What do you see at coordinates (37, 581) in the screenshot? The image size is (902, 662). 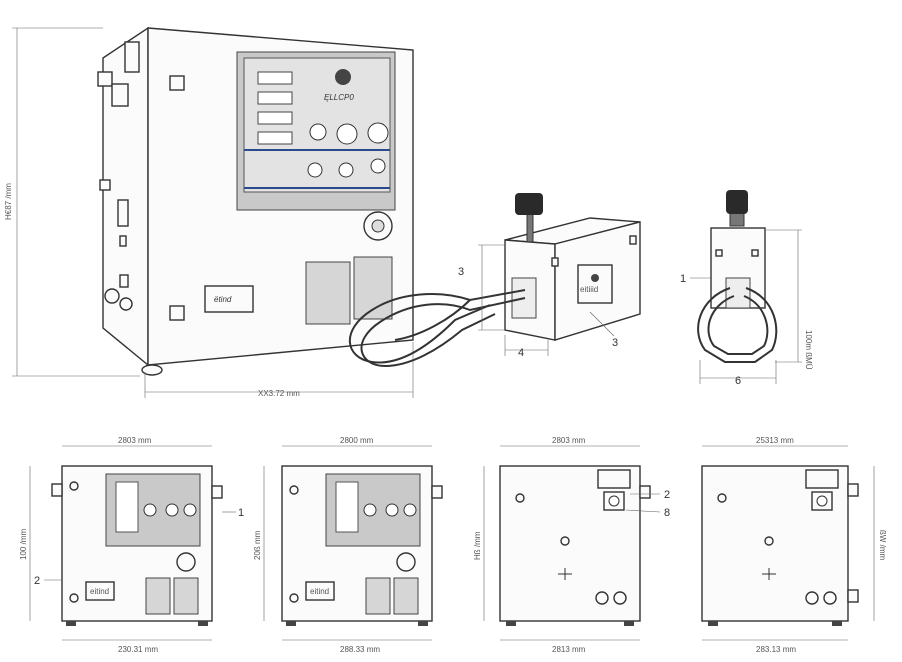 I see `view-1-callout-left: 2` at bounding box center [37, 581].